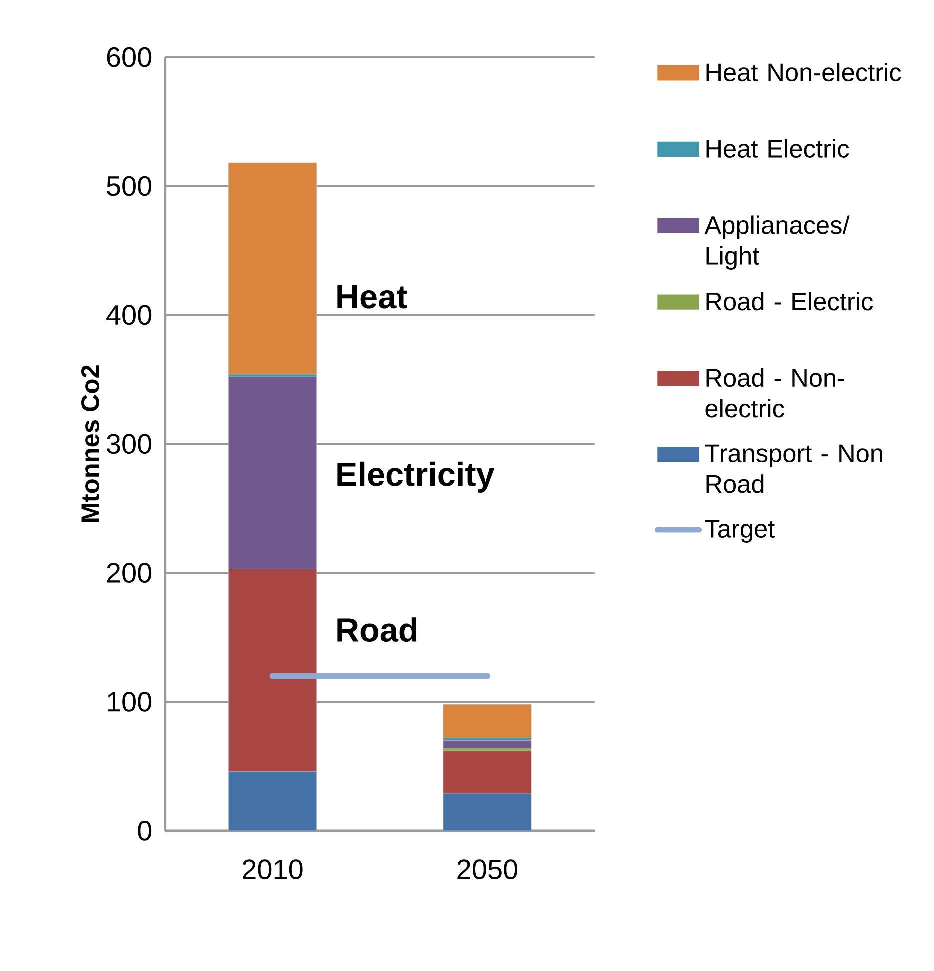  Describe the element at coordinates (777, 243) in the screenshot. I see `legend-label: Applianaces/ Light` at that location.